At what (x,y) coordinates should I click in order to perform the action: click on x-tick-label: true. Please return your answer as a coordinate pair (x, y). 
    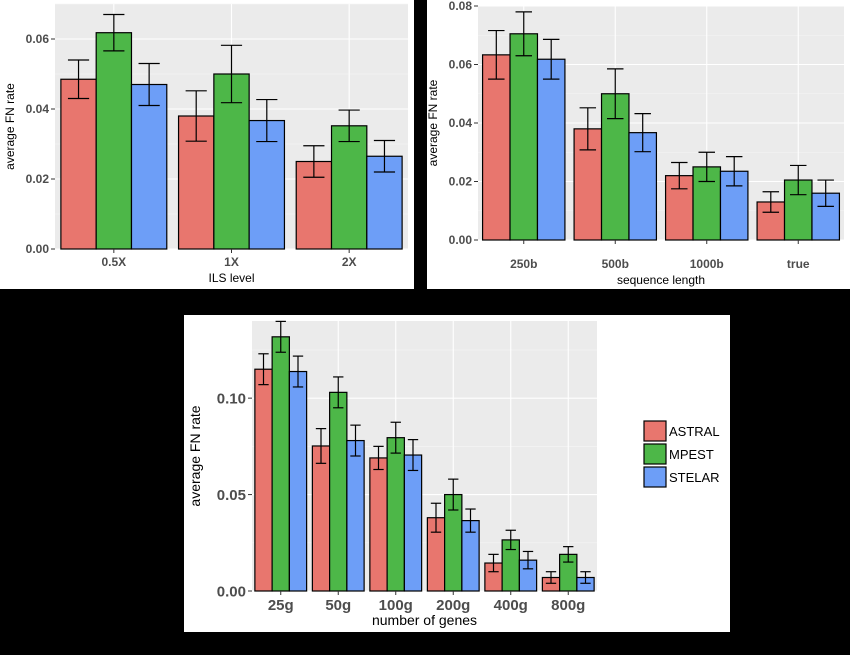
    Looking at the image, I should click on (798, 264).